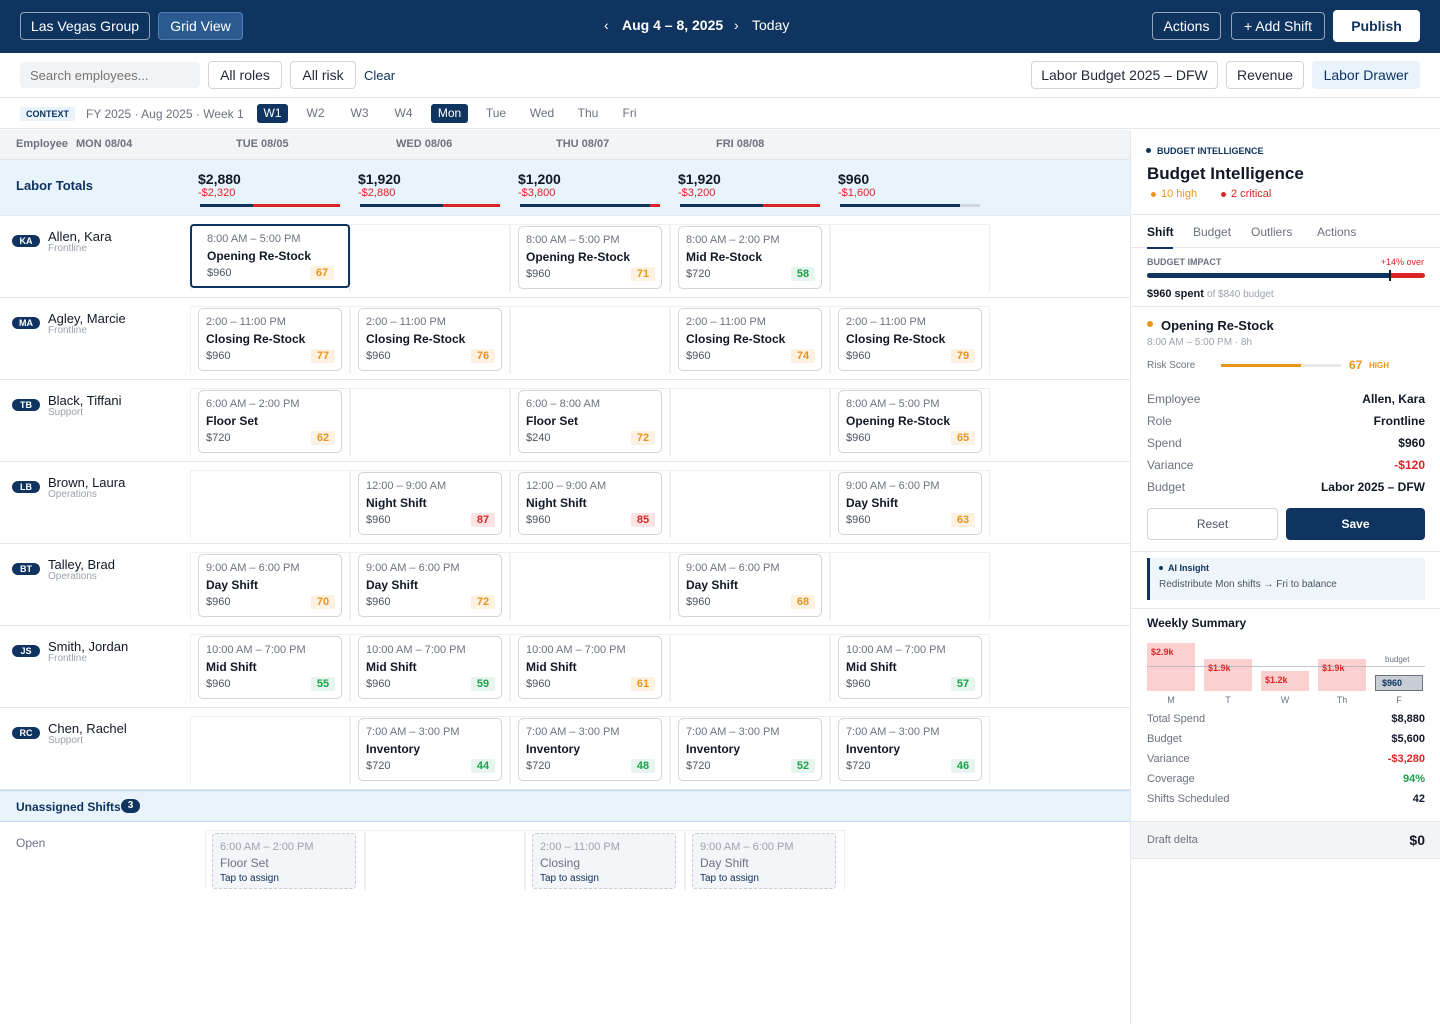 The width and height of the screenshot is (1440, 1024). Describe the element at coordinates (245, 75) in the screenshot. I see `roles-filter: All roles` at that location.